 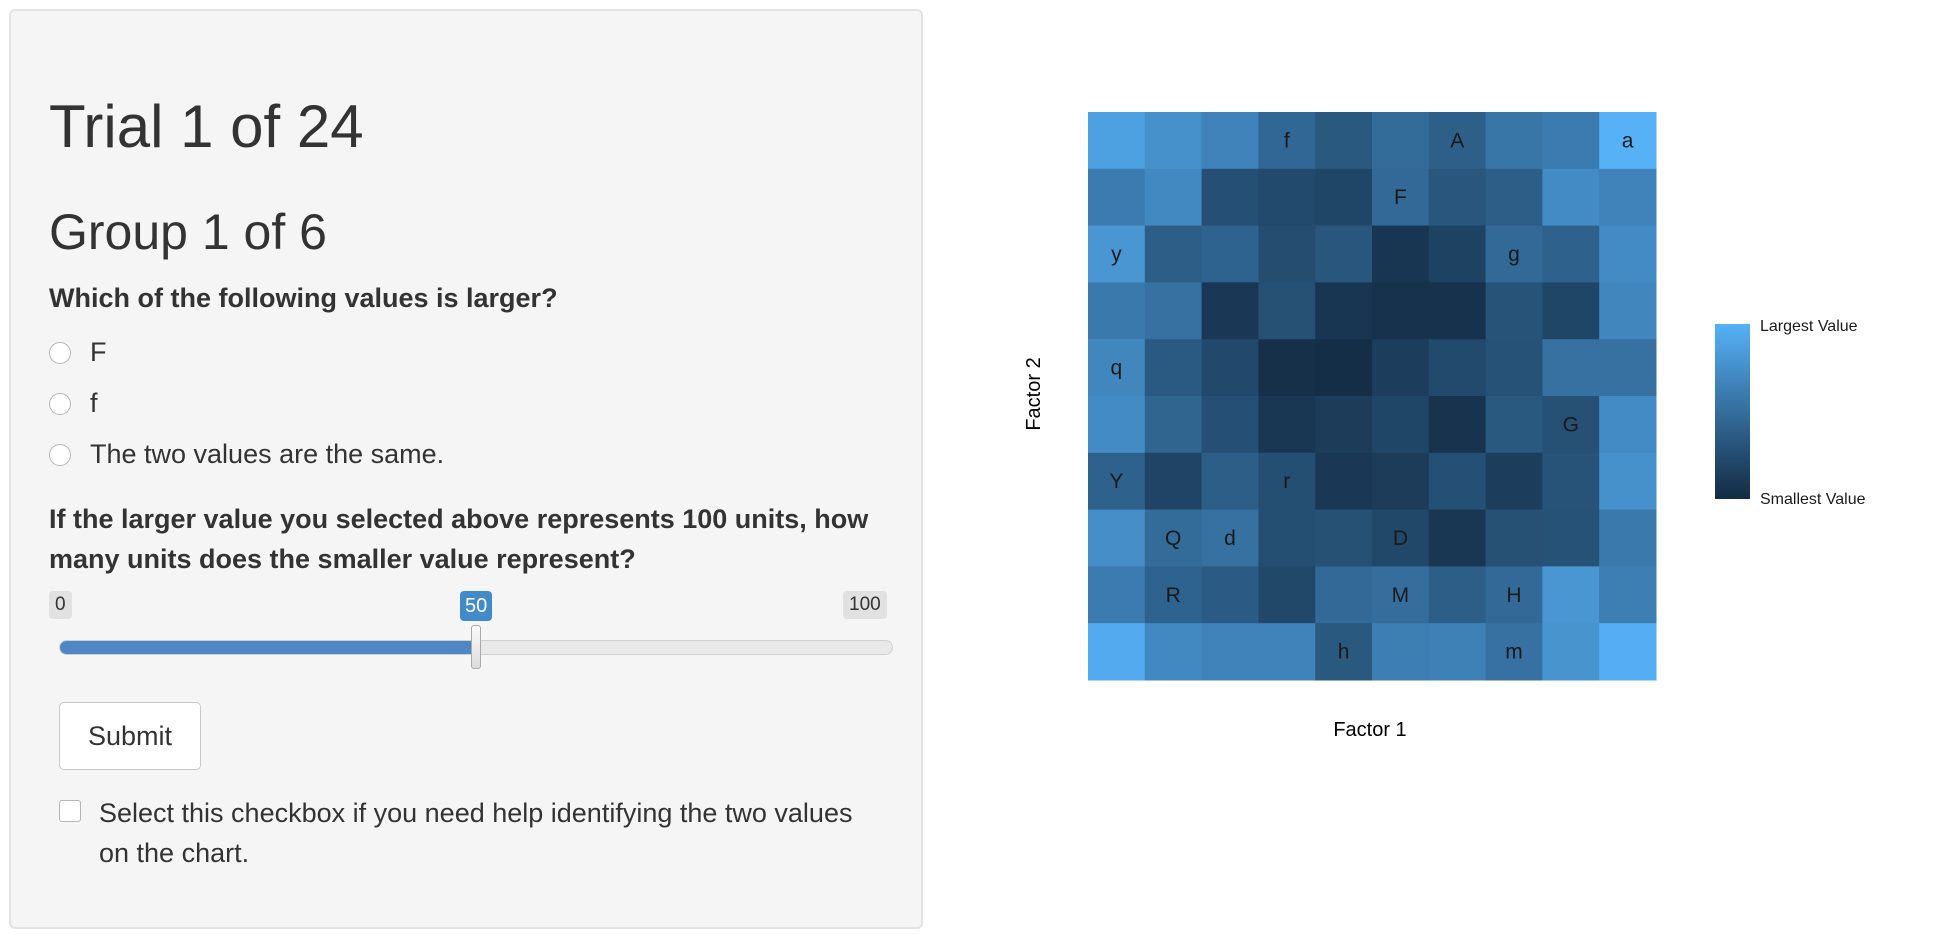 I want to click on heatmap-cell-label: G, so click(x=1571, y=424).